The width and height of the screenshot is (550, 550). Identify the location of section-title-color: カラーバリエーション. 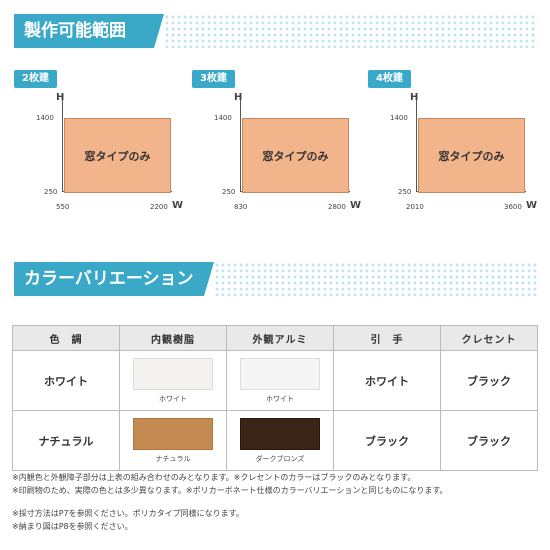
(114, 279).